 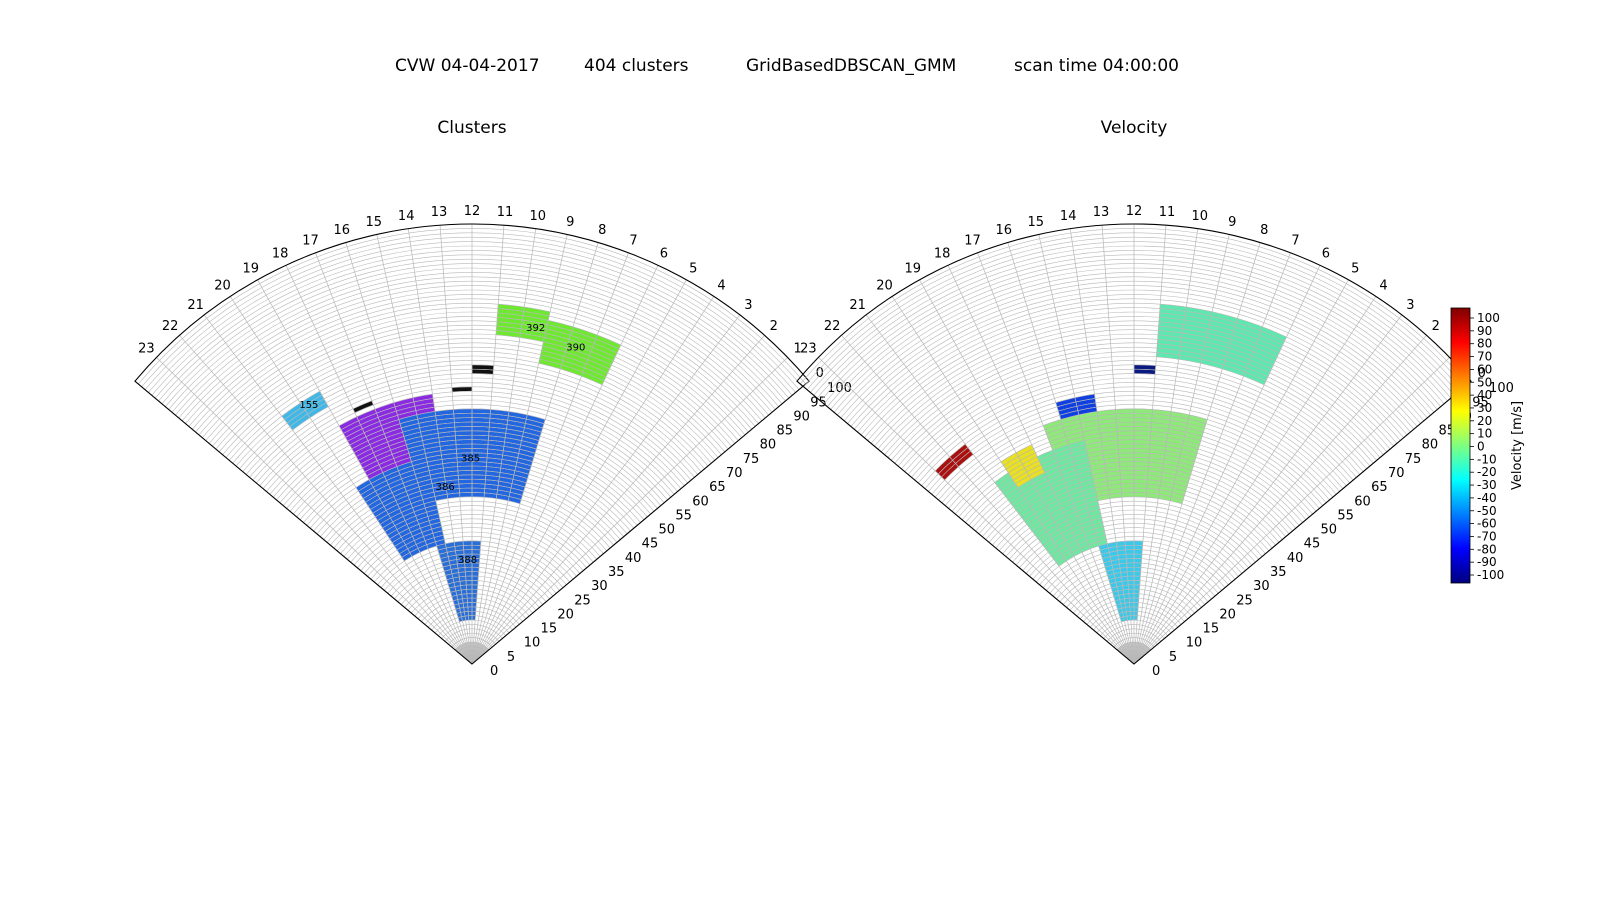 What do you see at coordinates (818, 402) in the screenshot?
I see `range-label: 95` at bounding box center [818, 402].